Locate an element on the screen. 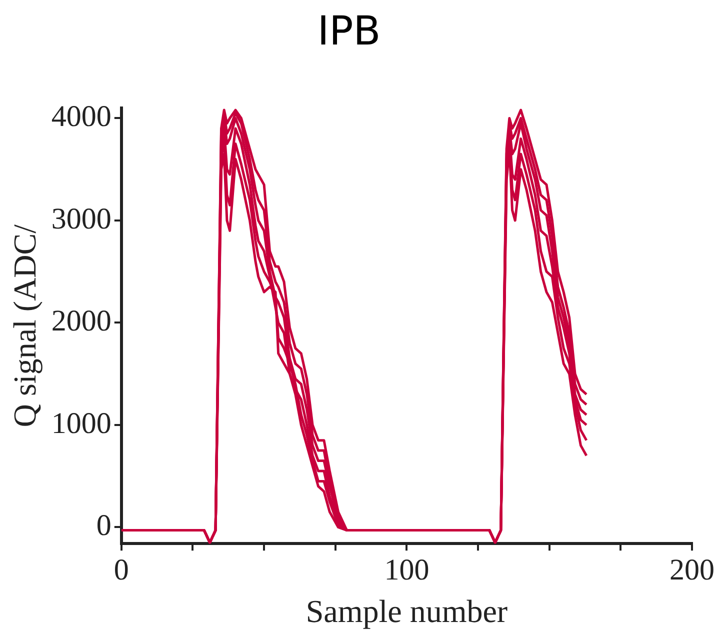  y-tick-label: 3000 is located at coordinates (81, 219).